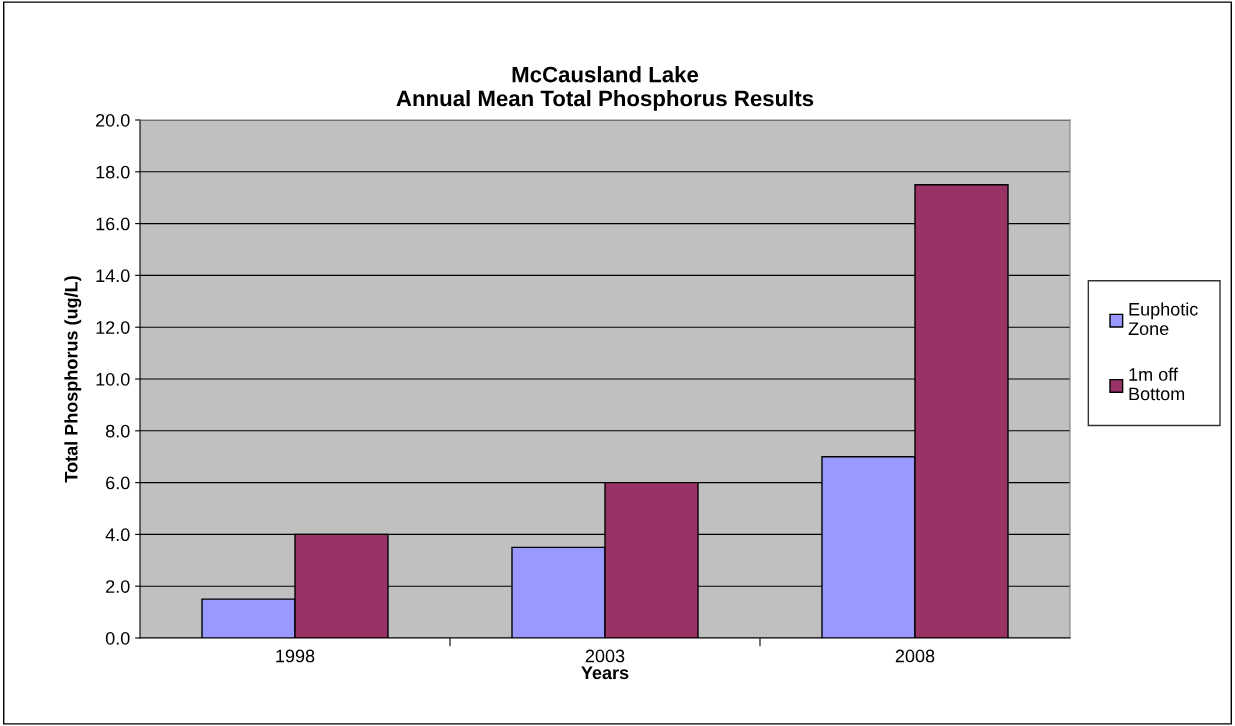 This screenshot has width=1235, height=726. I want to click on y-tick-label: 12.0, so click(113, 327).